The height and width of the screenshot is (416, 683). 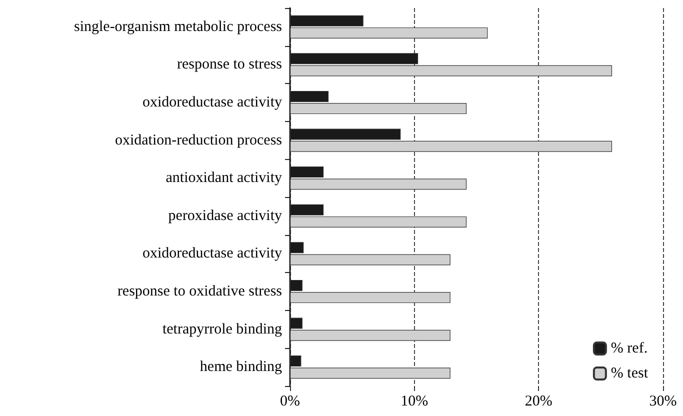 What do you see at coordinates (629, 374) in the screenshot?
I see `legend-label: % test` at bounding box center [629, 374].